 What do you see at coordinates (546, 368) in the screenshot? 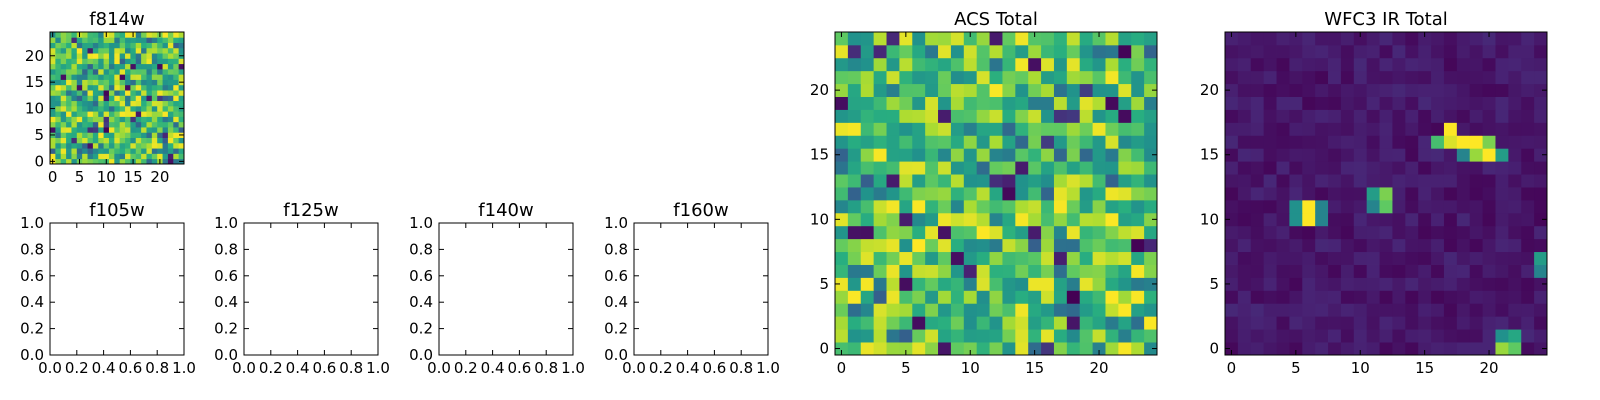
I see `x-tick-label: 0.8` at bounding box center [546, 368].